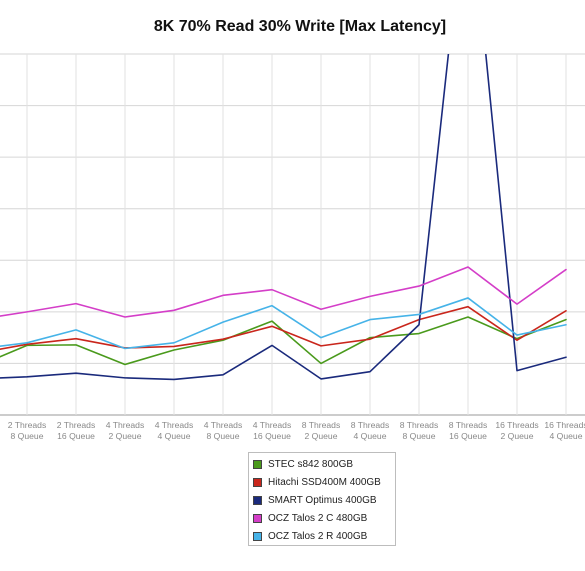 This screenshot has width=585, height=571. Describe the element at coordinates (300, 26) in the screenshot. I see `chart-title: 8K 70% Read 30% Write [Max Latency]` at that location.